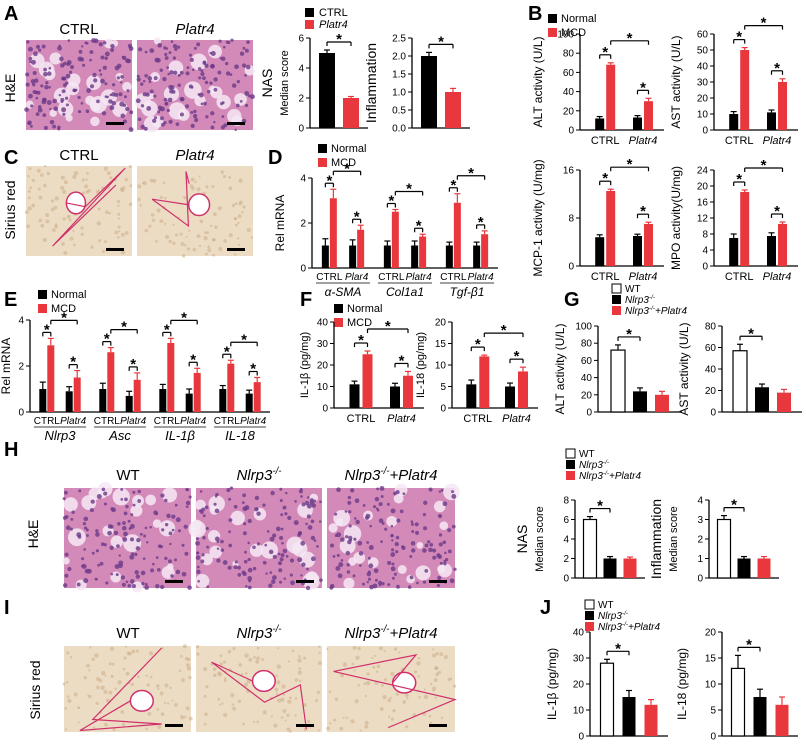  Describe the element at coordinates (357, 216) in the screenshot. I see `sig-bracket-D-α-SMA-platr4-star: *` at that location.